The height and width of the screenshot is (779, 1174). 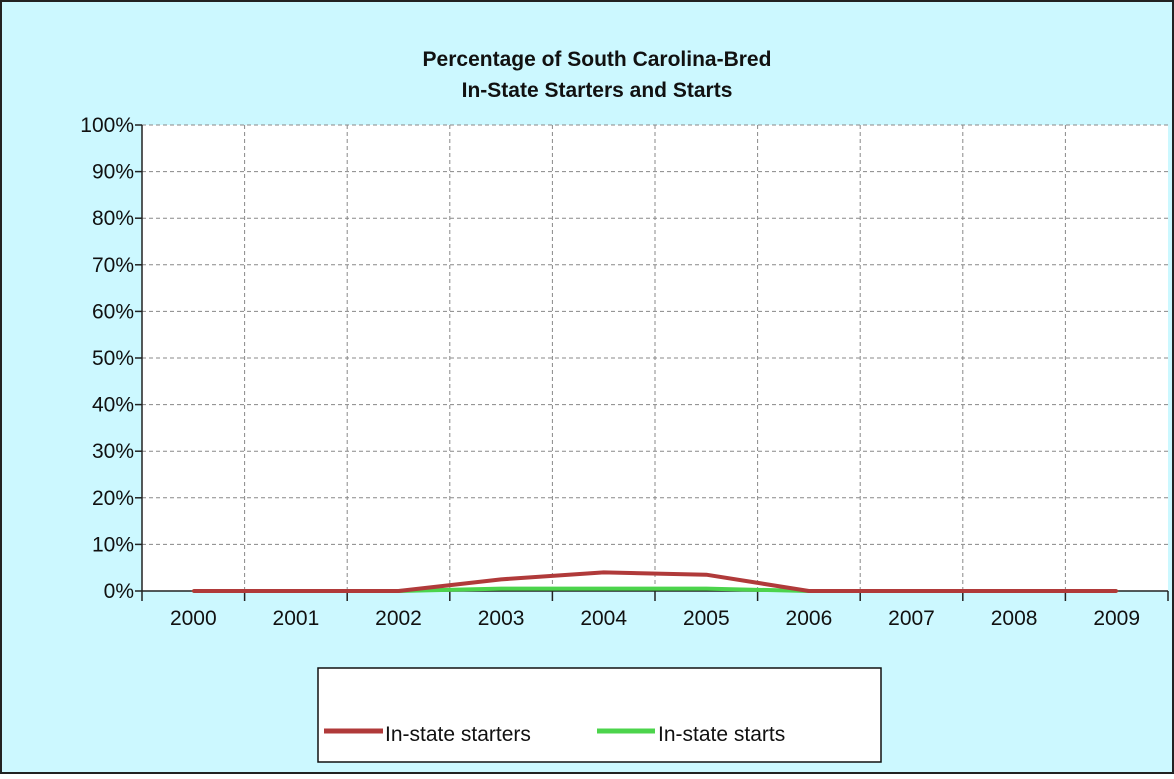 What do you see at coordinates (113, 544) in the screenshot?
I see `y-tick-label: 10%` at bounding box center [113, 544].